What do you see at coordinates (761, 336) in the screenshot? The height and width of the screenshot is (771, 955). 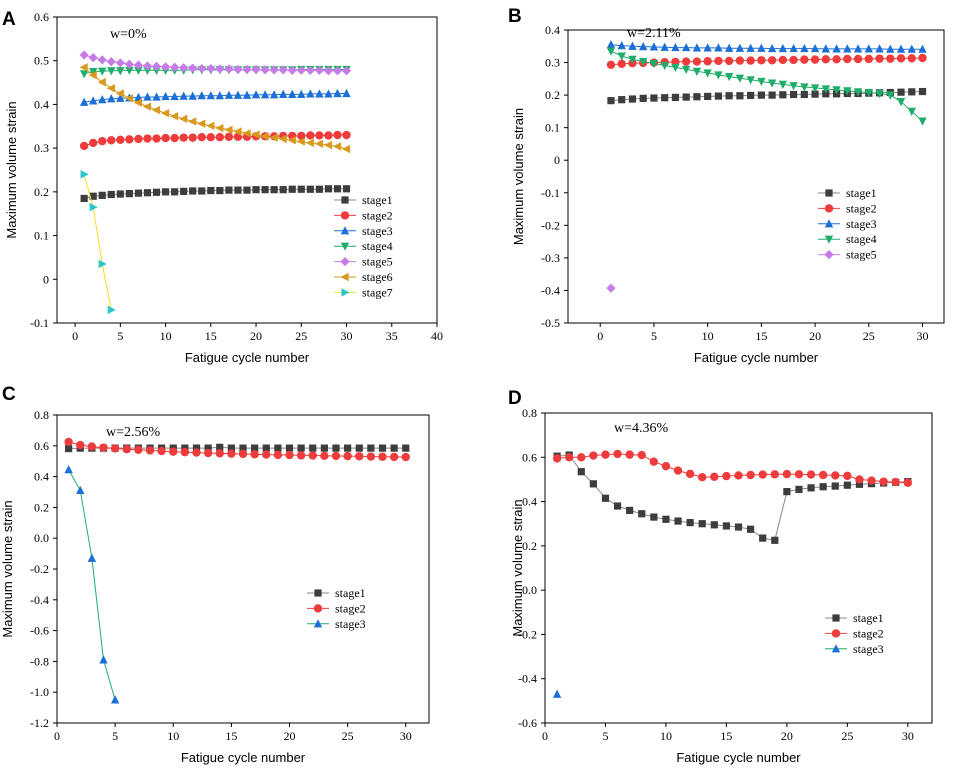 I see `x-tick-label: 15` at bounding box center [761, 336].